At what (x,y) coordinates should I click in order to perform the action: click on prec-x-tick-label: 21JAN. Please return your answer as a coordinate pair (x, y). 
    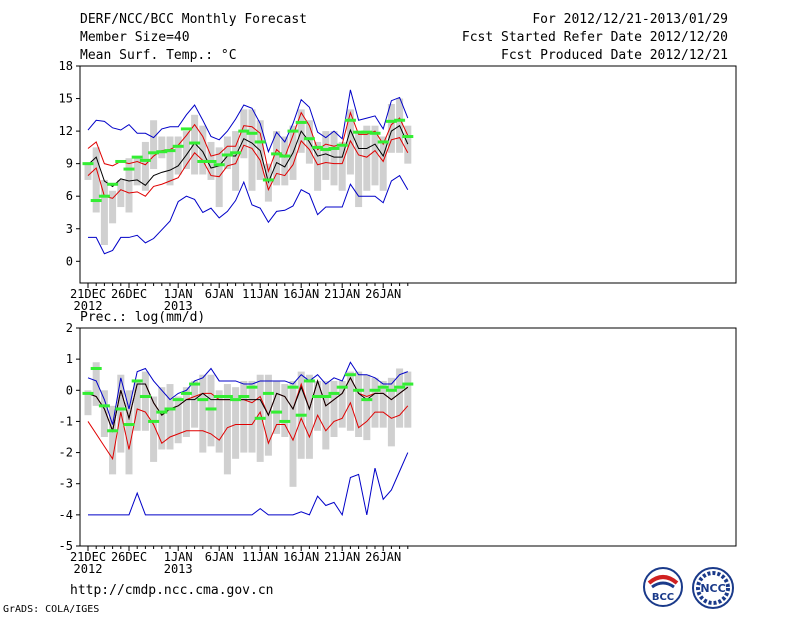
    Looking at the image, I should click on (342, 557).